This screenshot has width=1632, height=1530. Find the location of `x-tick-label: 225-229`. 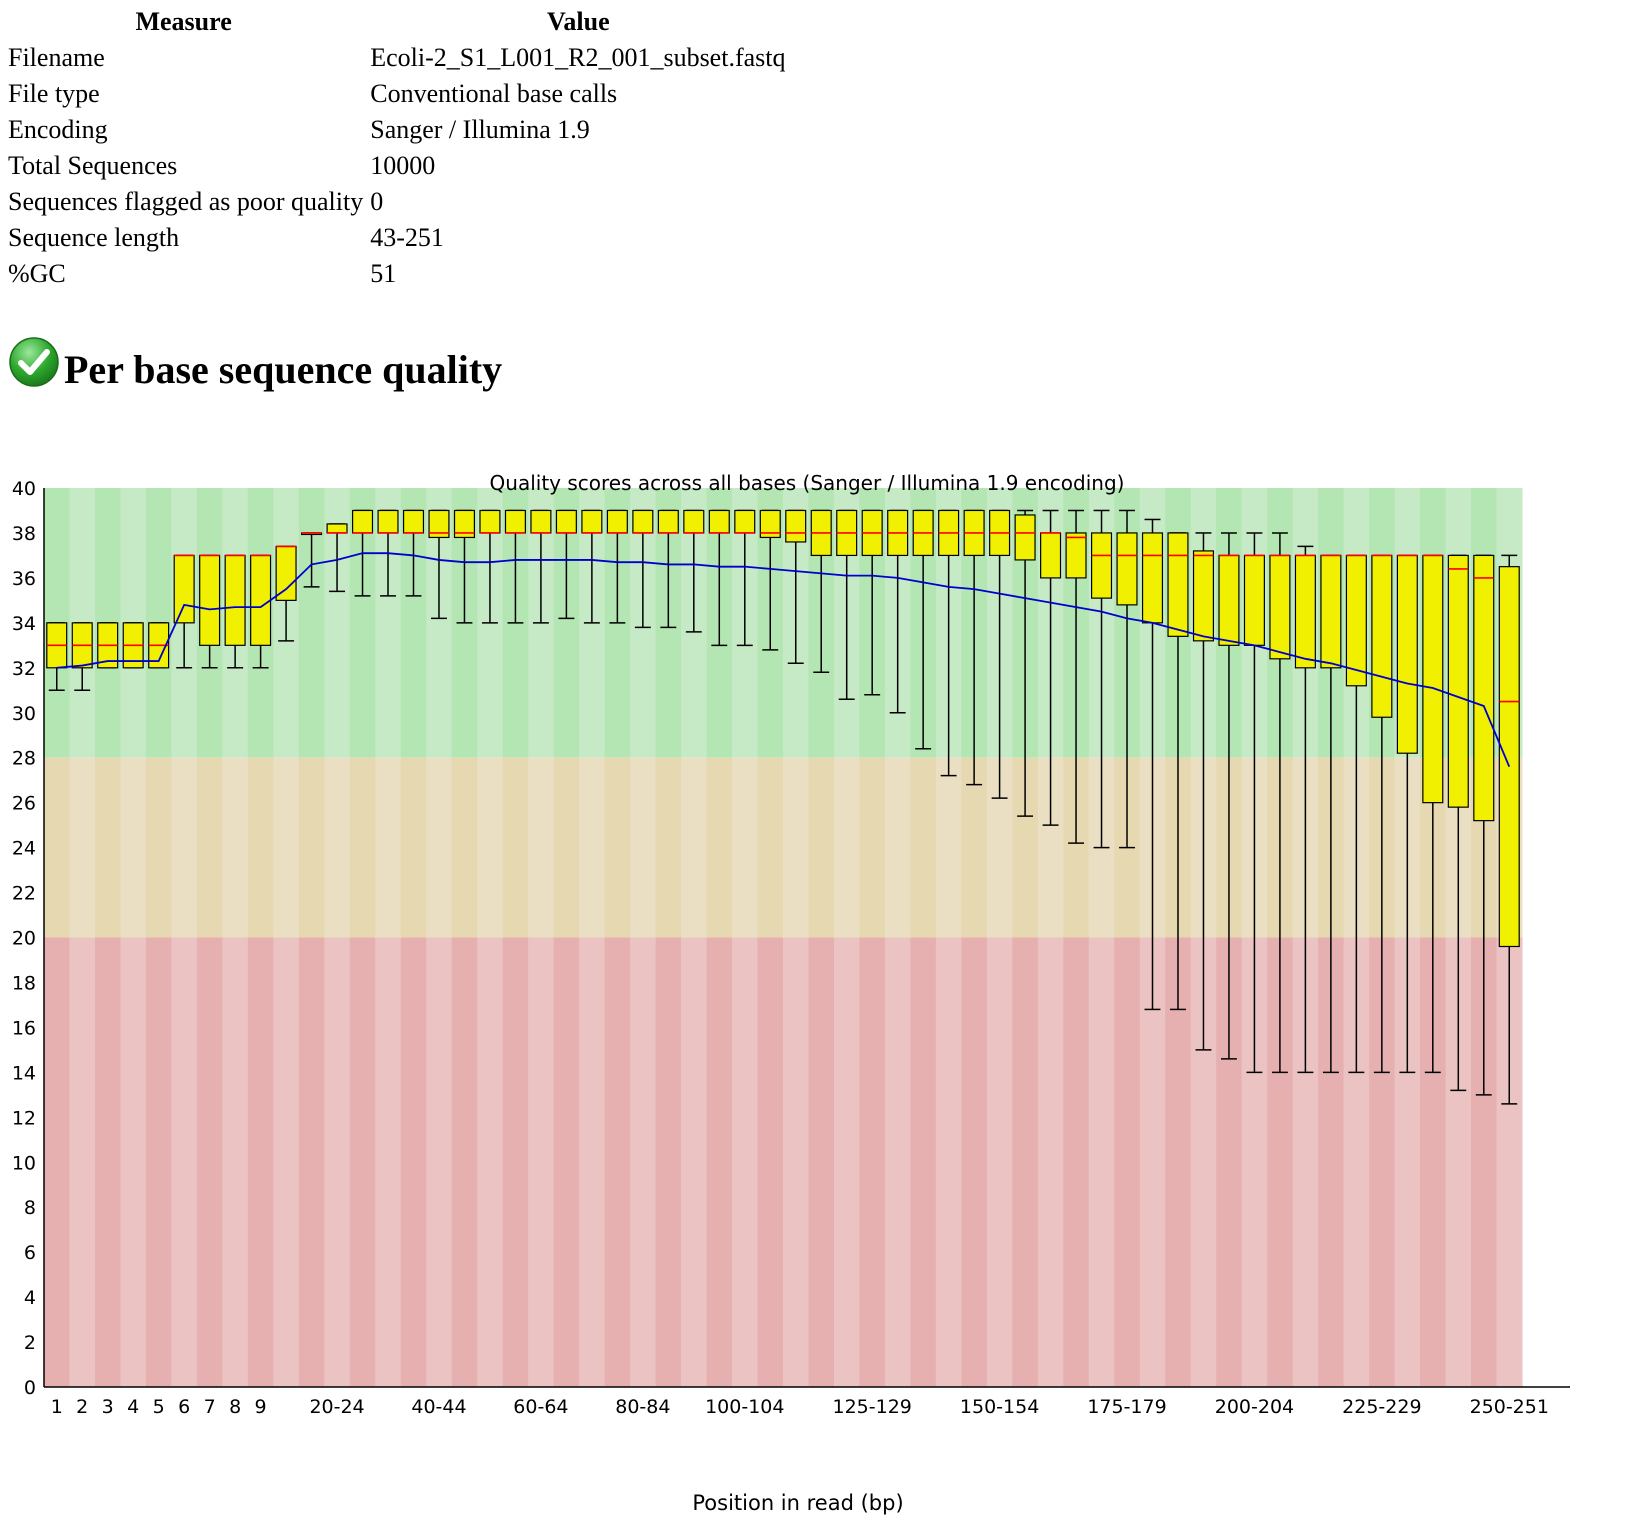

x-tick-label: 225-229 is located at coordinates (1381, 1407).